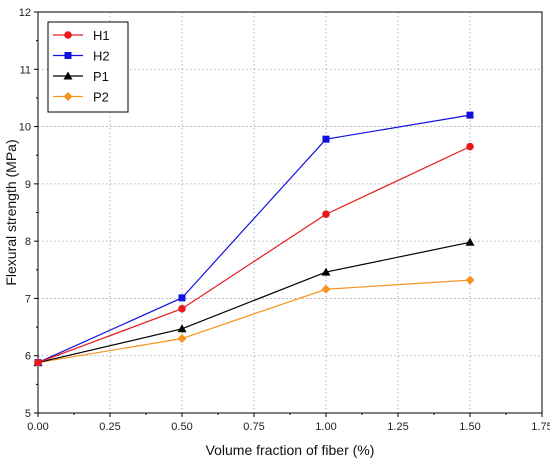 This screenshot has height=464, width=550. Describe the element at coordinates (290, 450) in the screenshot. I see `x-axis-title: Volume fraction of fiber (%)` at that location.